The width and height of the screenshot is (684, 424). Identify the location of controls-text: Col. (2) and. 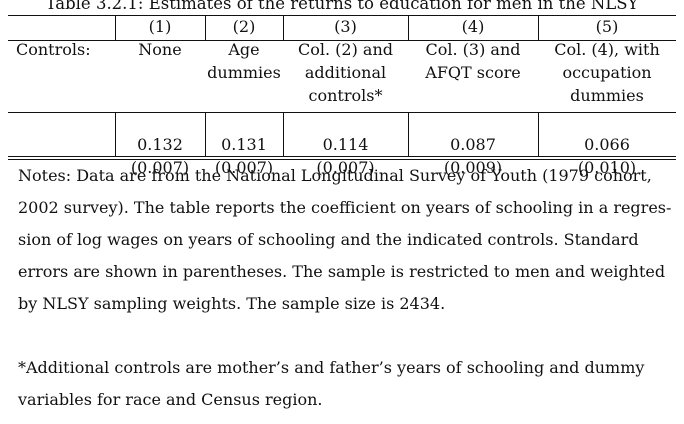
(345, 49).